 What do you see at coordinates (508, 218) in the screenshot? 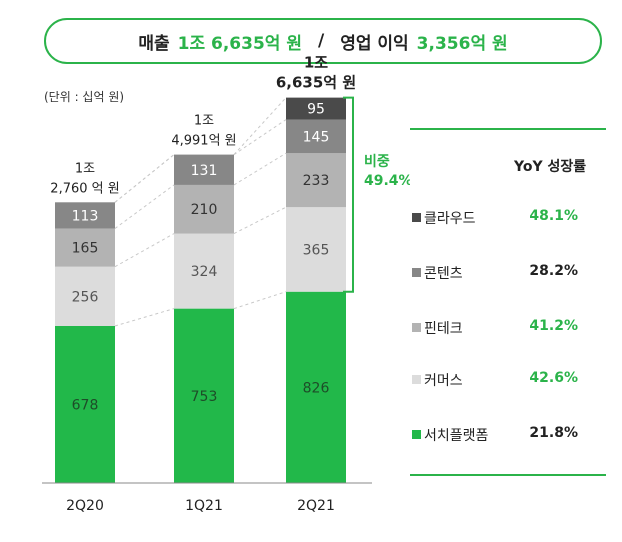
I see `legend-item: 클라우드 48.1%` at bounding box center [508, 218].